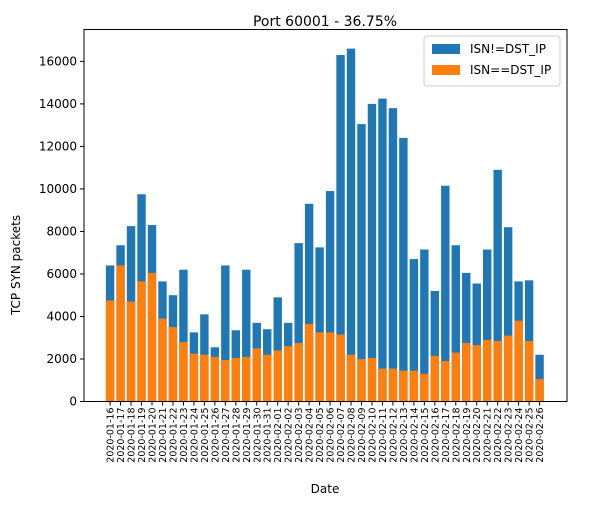 The height and width of the screenshot is (505, 589). Describe the element at coordinates (488, 435) in the screenshot. I see `x-tick-label: 2020-02-21` at that location.